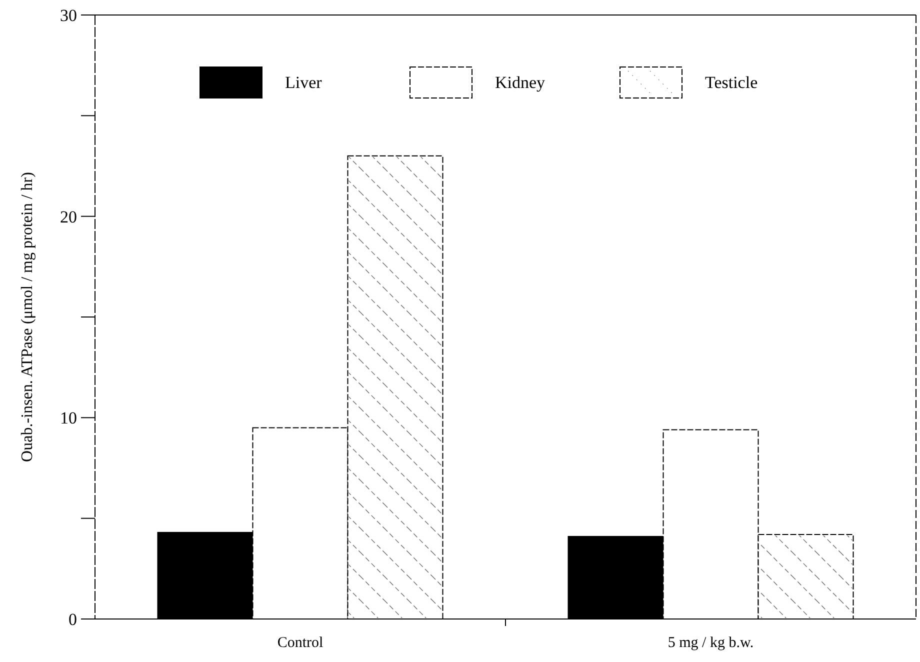  Describe the element at coordinates (27, 317) in the screenshot. I see `y-axis-title: Ouab.-insen. ATPase (μmol / mg protein / hr)` at that location.